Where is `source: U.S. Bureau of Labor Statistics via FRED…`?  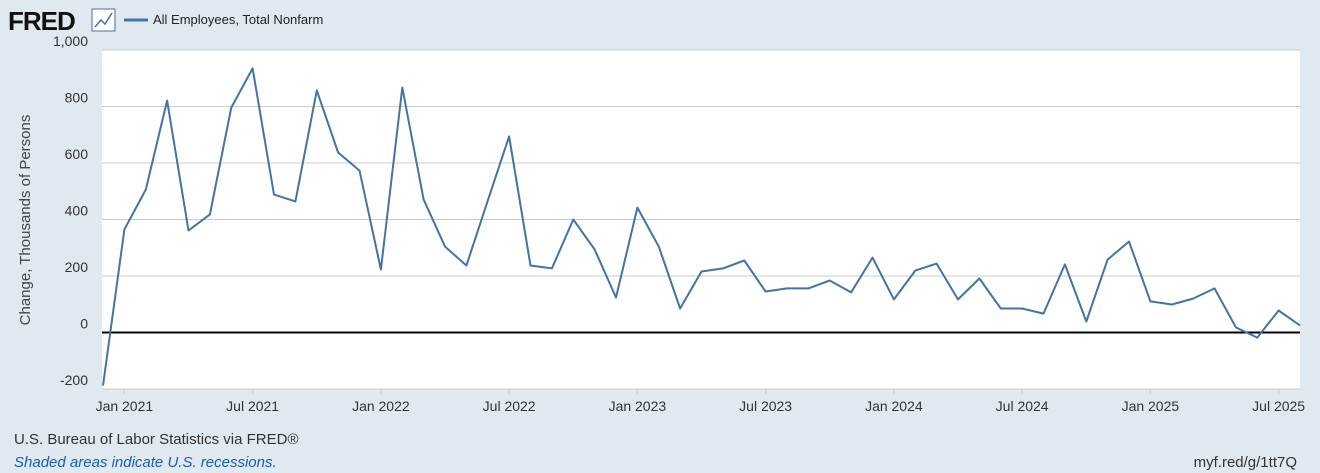 source: U.S. Bureau of Labor Statistics via FRED… is located at coordinates (156, 439).